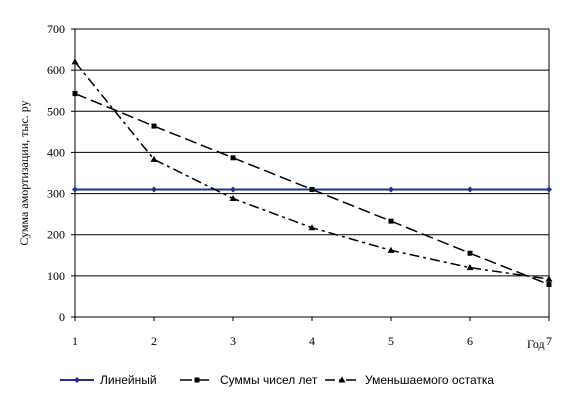 This screenshot has width=569, height=400. What do you see at coordinates (56, 70) in the screenshot?
I see `y-tick-label-600: 600` at bounding box center [56, 70].